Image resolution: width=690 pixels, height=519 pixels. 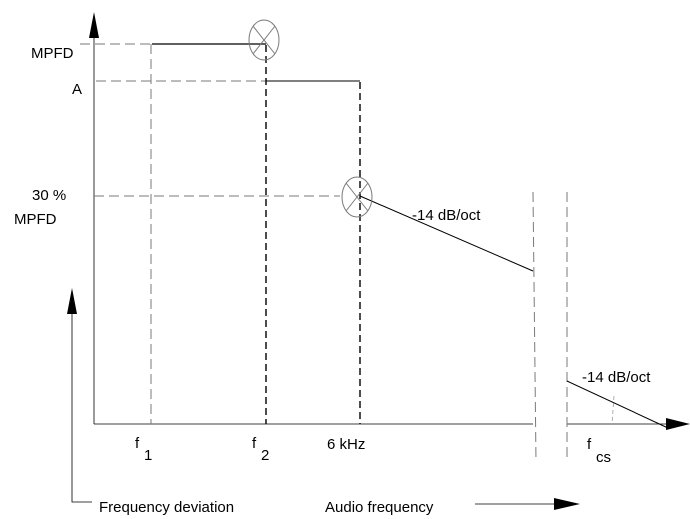 I want to click on frequency-deviation-arrowhead, so click(x=72, y=301).